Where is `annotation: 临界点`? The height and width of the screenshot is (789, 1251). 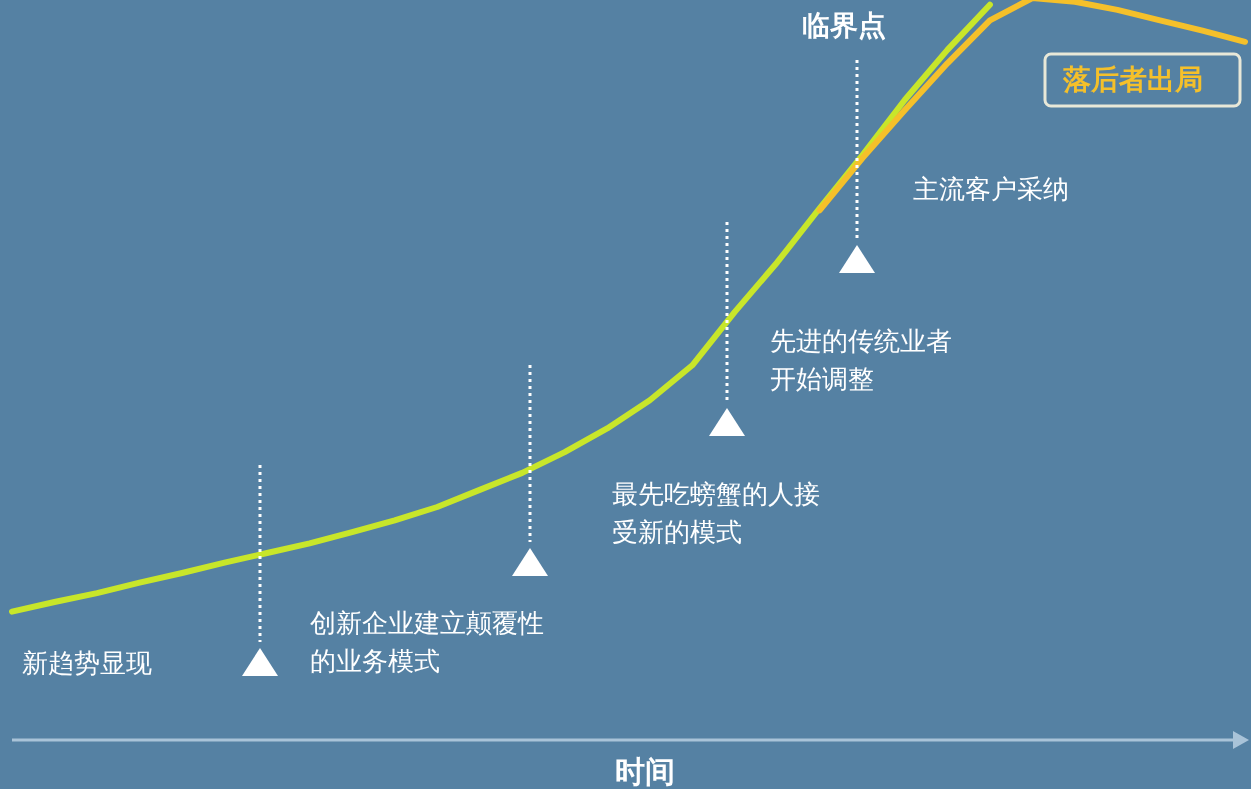
annotation: 临界点 is located at coordinates (844, 25).